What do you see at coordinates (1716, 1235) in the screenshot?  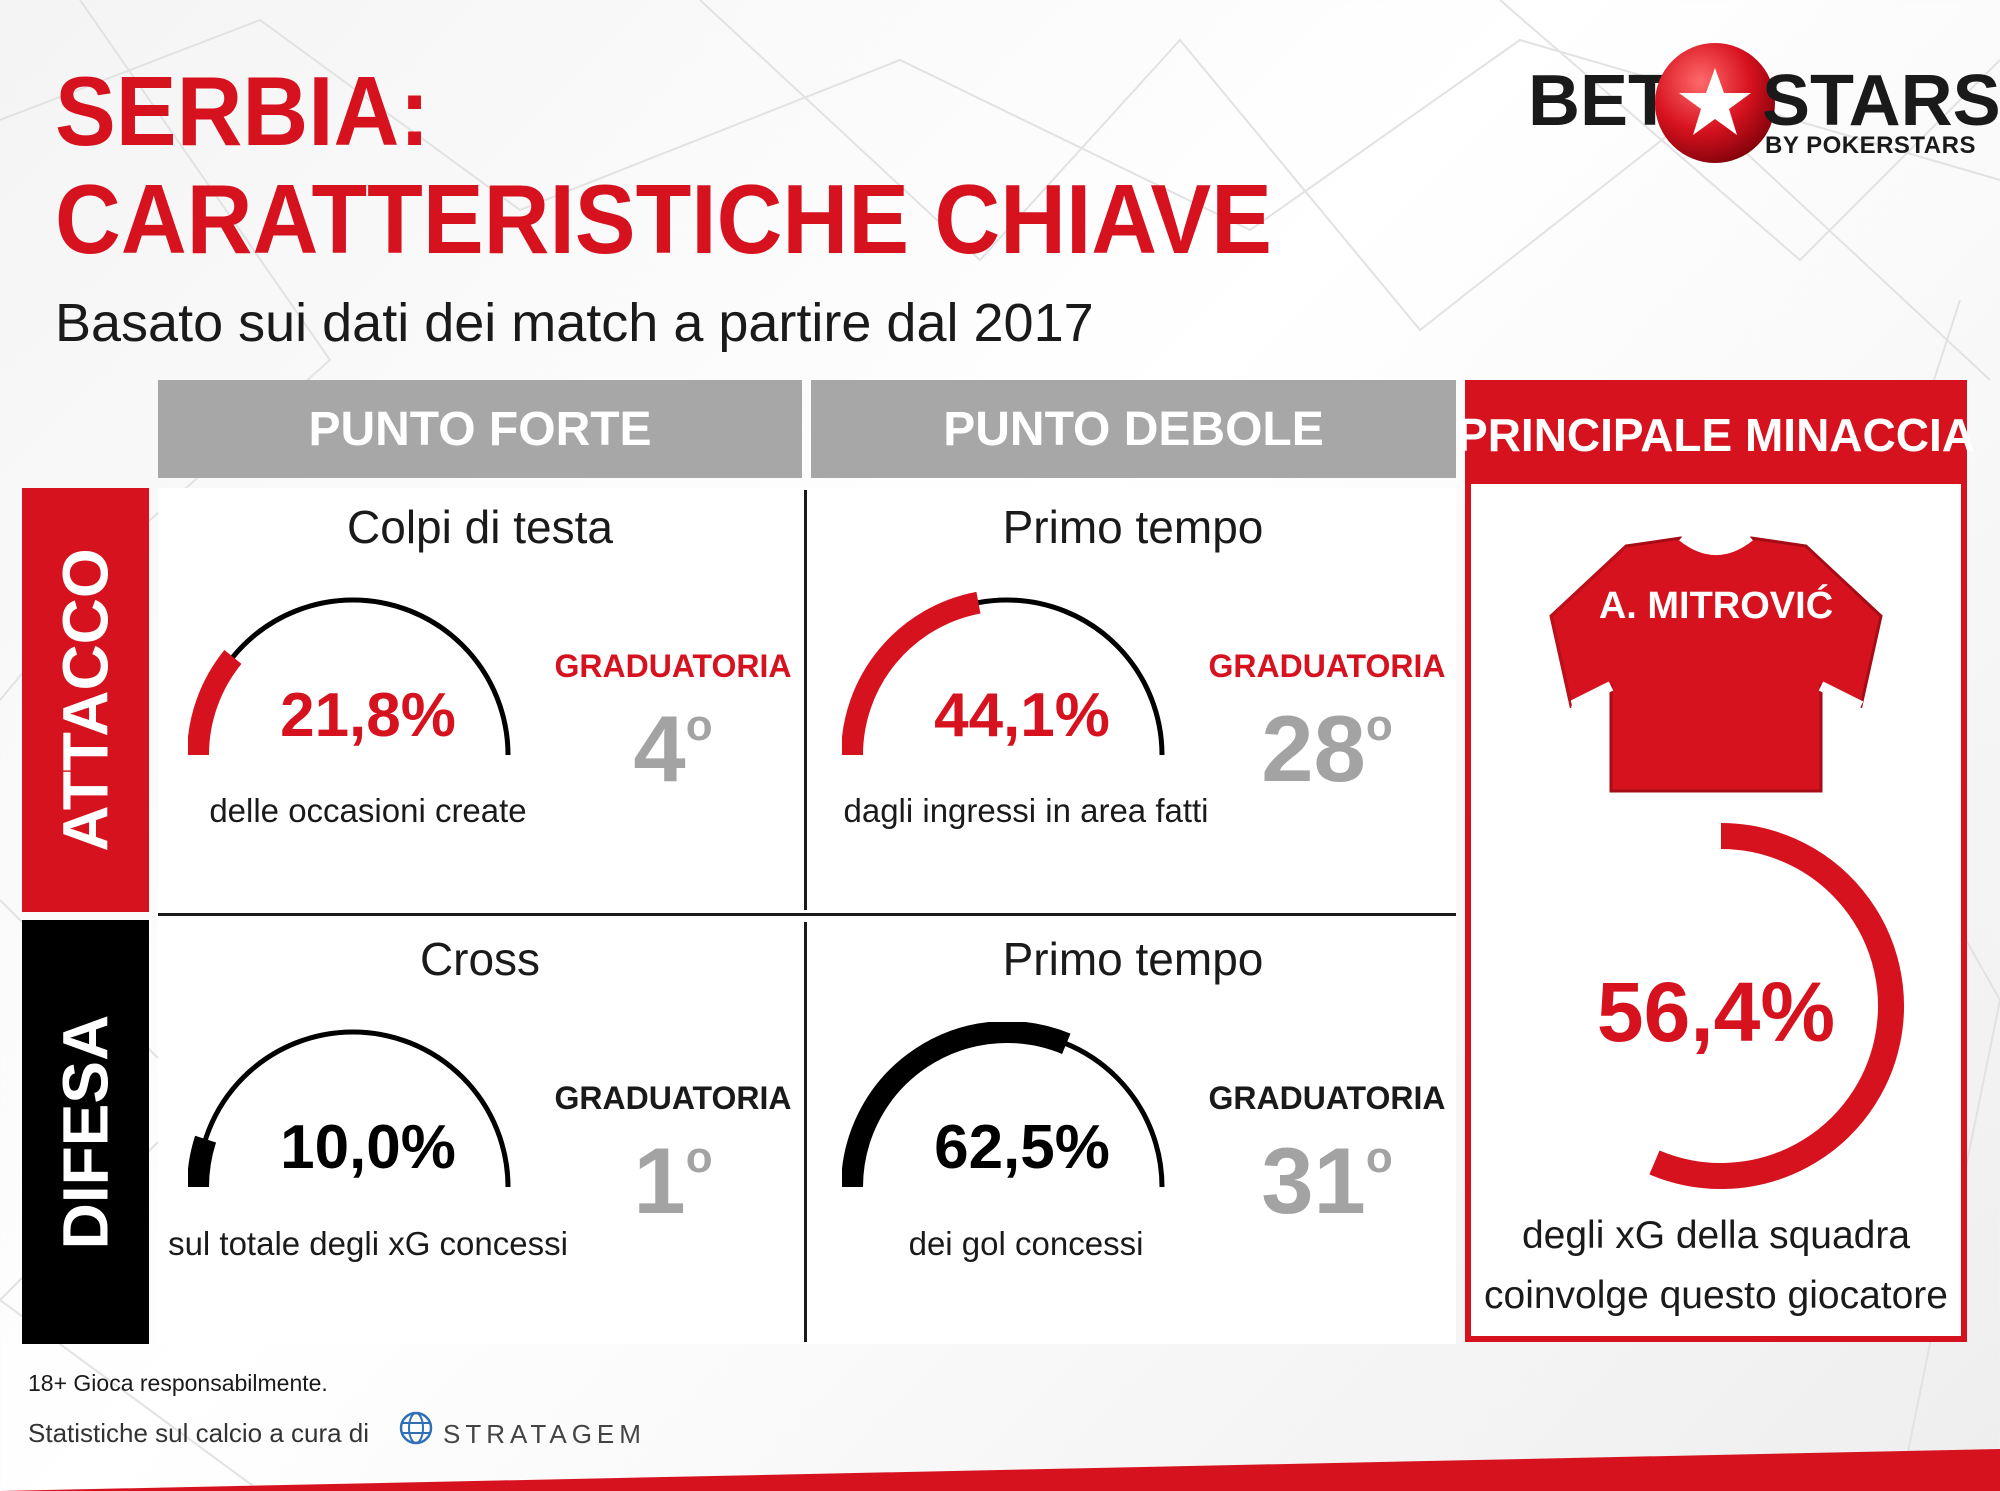 I see `threat-caption-line-1: degli xG della squadra` at bounding box center [1716, 1235].